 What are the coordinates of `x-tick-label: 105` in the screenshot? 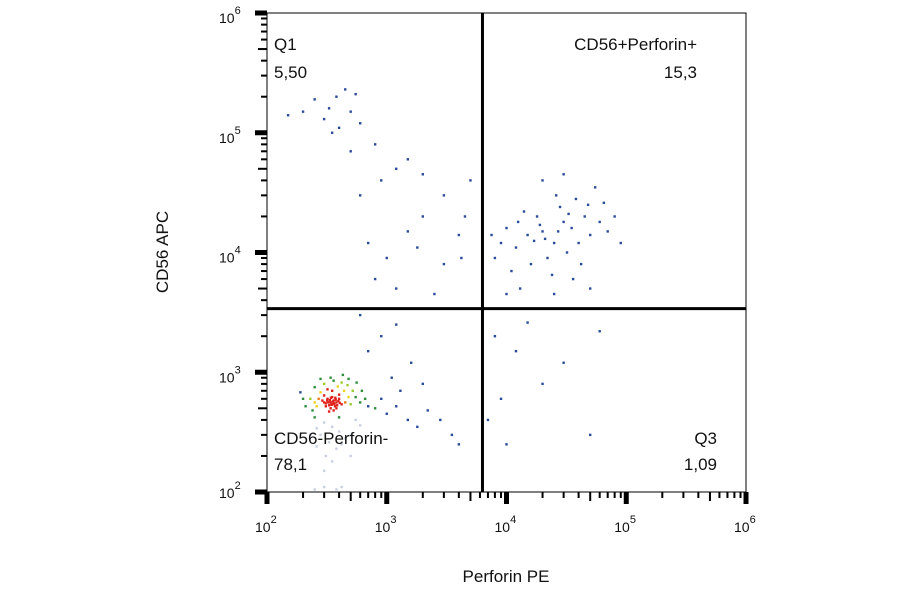 It's located at (625, 524).